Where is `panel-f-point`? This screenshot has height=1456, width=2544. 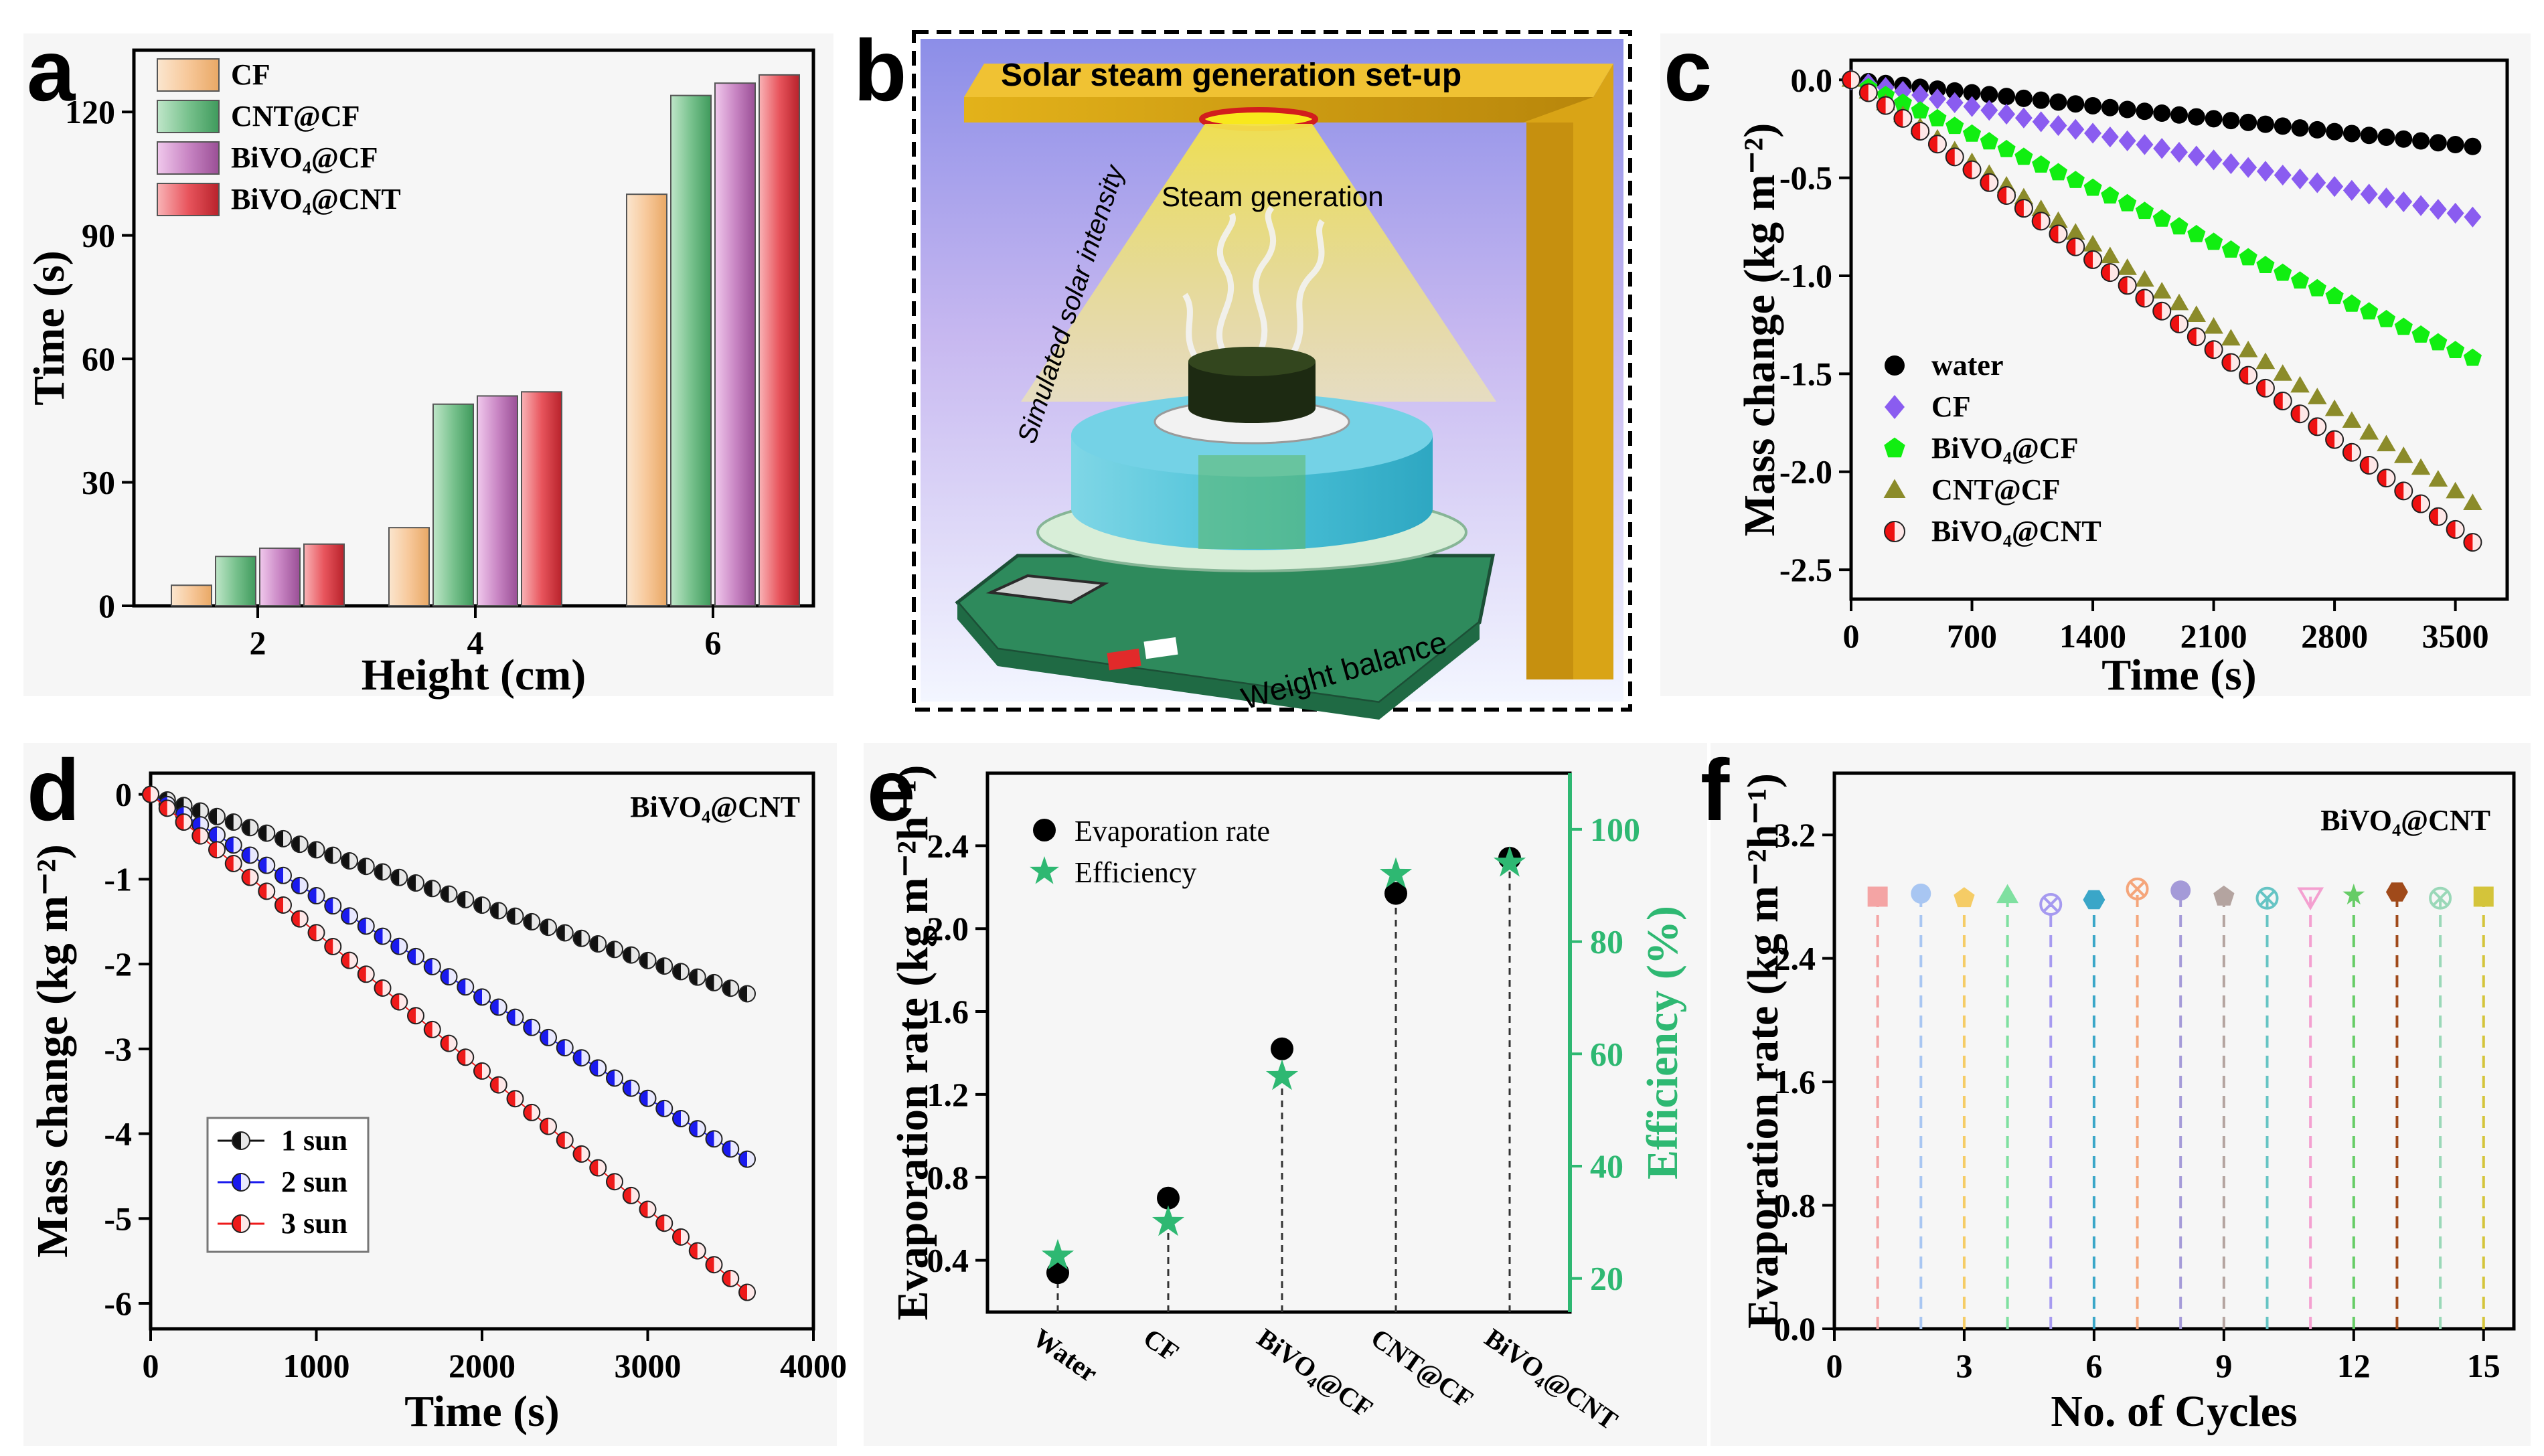
panel-f-point is located at coordinates (2224, 895).